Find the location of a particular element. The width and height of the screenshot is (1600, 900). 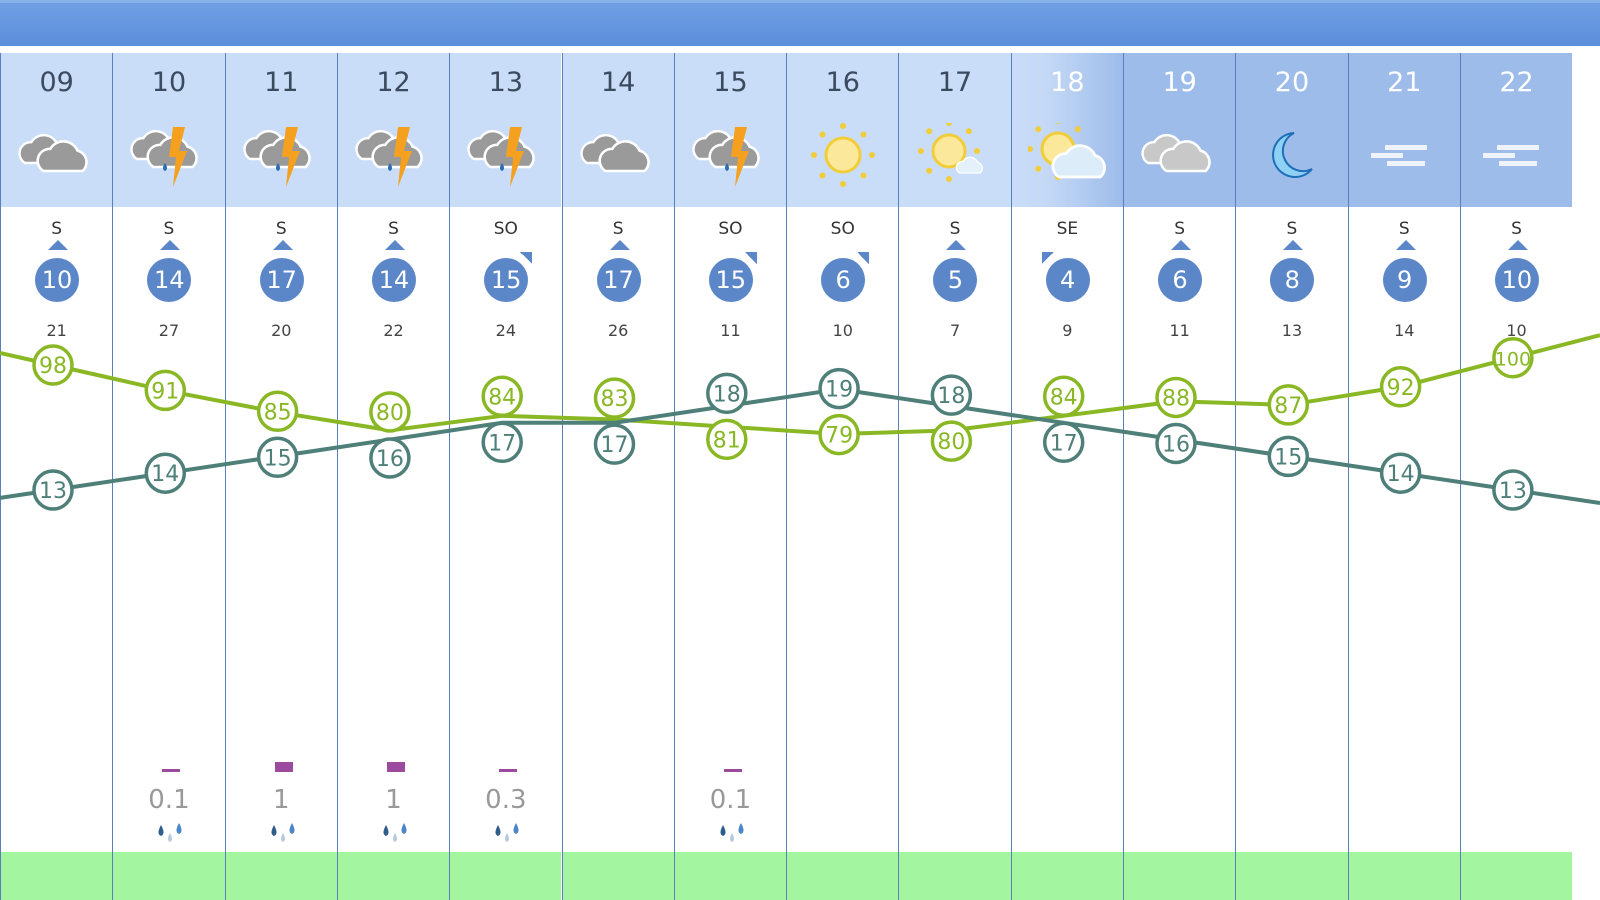

hour-label: 21 is located at coordinates (1404, 82).